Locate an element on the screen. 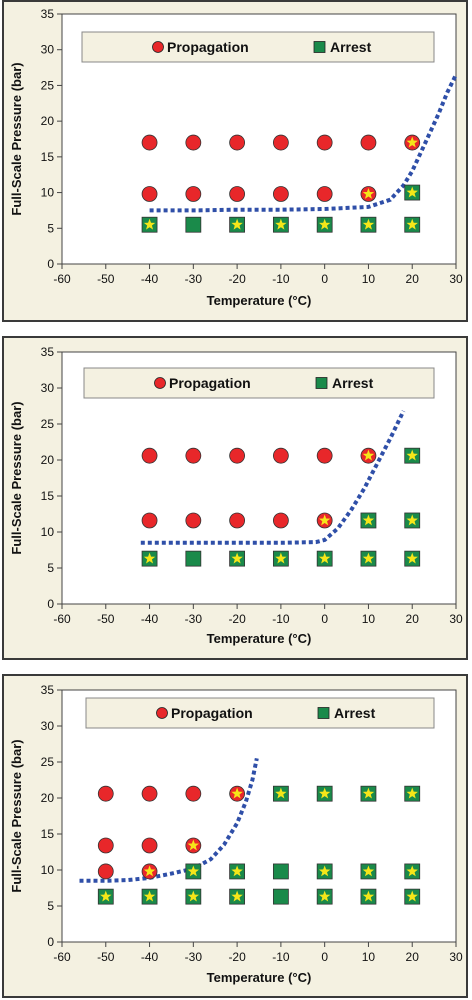  boundary-curve is located at coordinates (303, 143).